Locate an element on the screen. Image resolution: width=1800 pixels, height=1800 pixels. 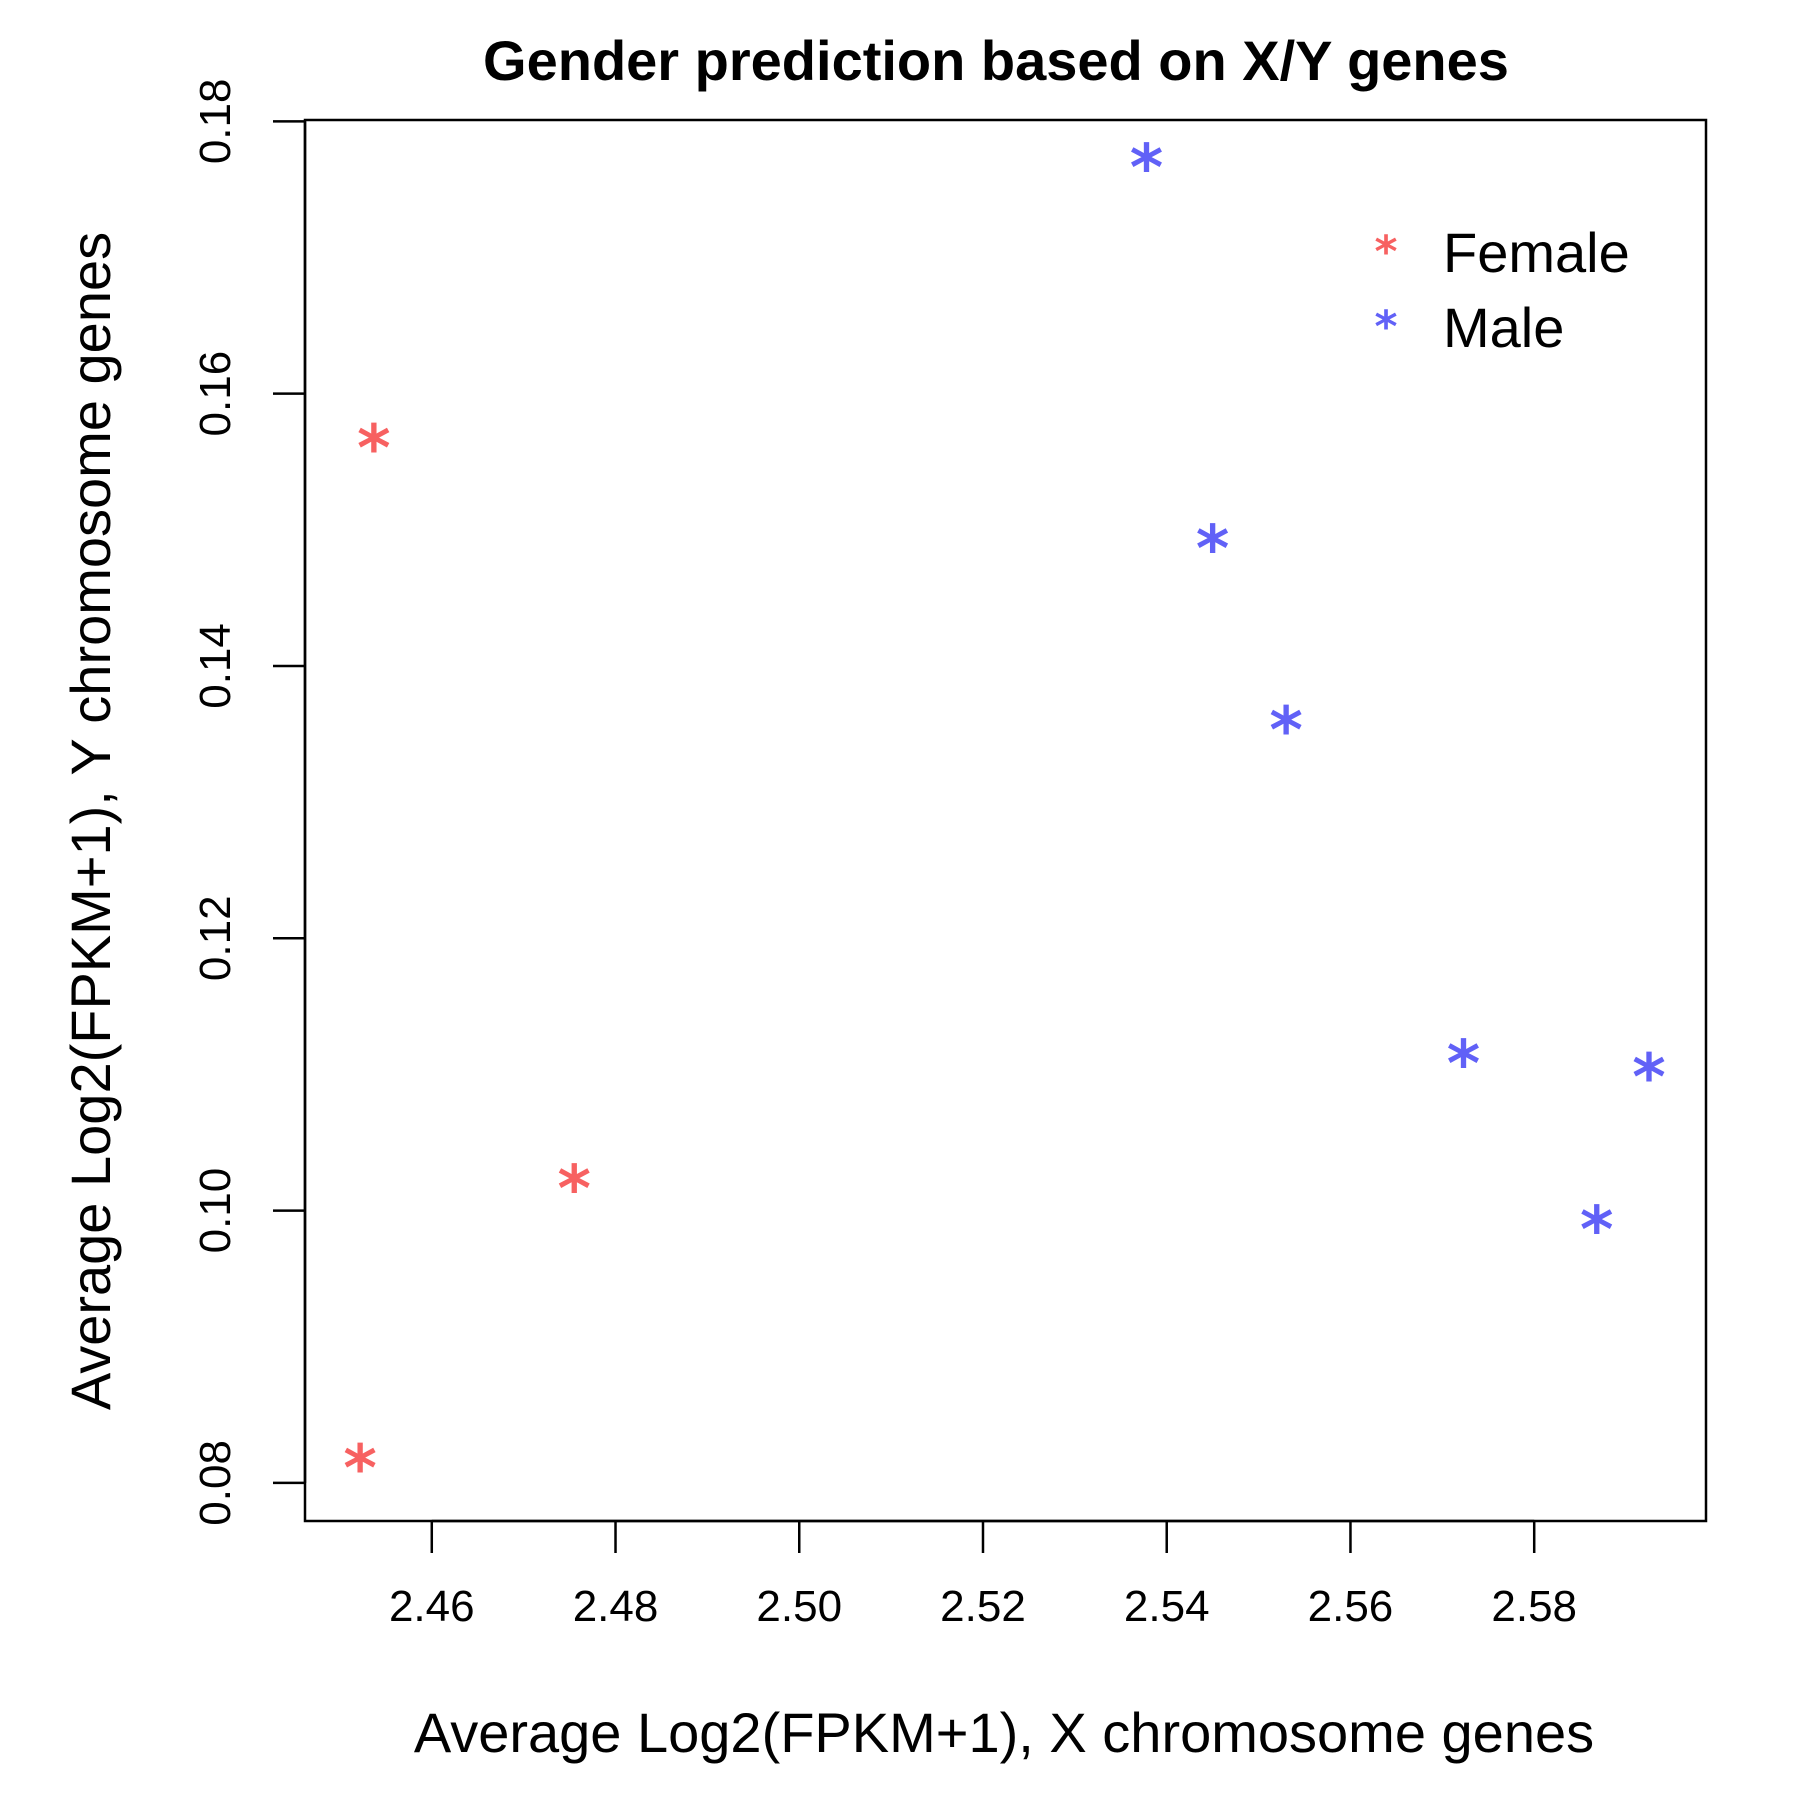
x-tick-label: 2.50 is located at coordinates (799, 1606).